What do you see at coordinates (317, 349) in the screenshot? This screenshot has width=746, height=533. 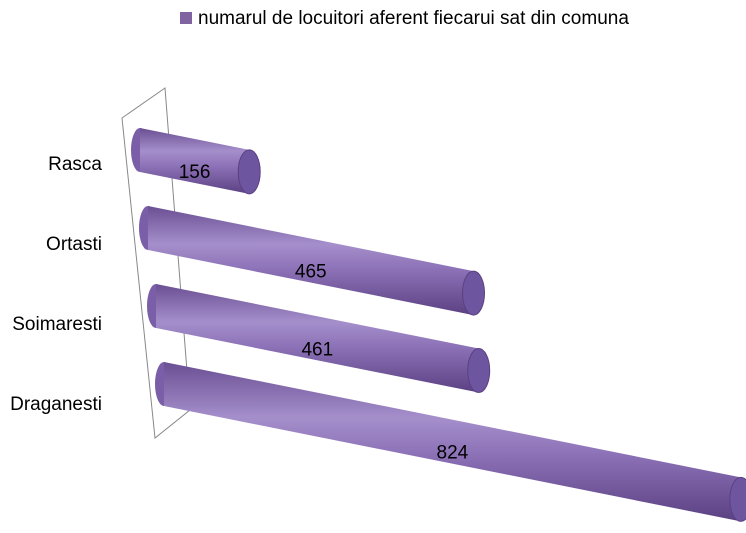 I see `data-label: 461` at bounding box center [317, 349].